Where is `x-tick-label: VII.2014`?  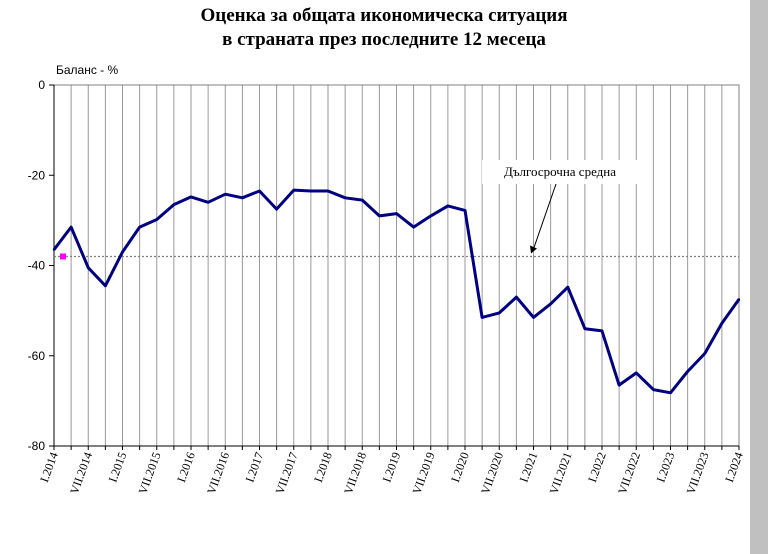
x-tick-label: VII.2014 is located at coordinates (81, 473).